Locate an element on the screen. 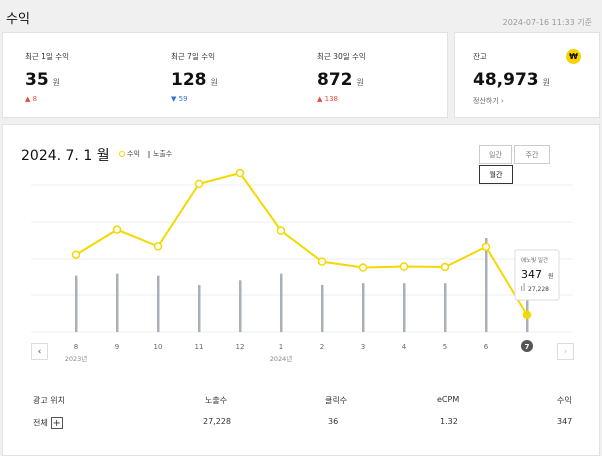 This screenshot has height=456, width=602. period-weekly-button: 주간 is located at coordinates (532, 154).